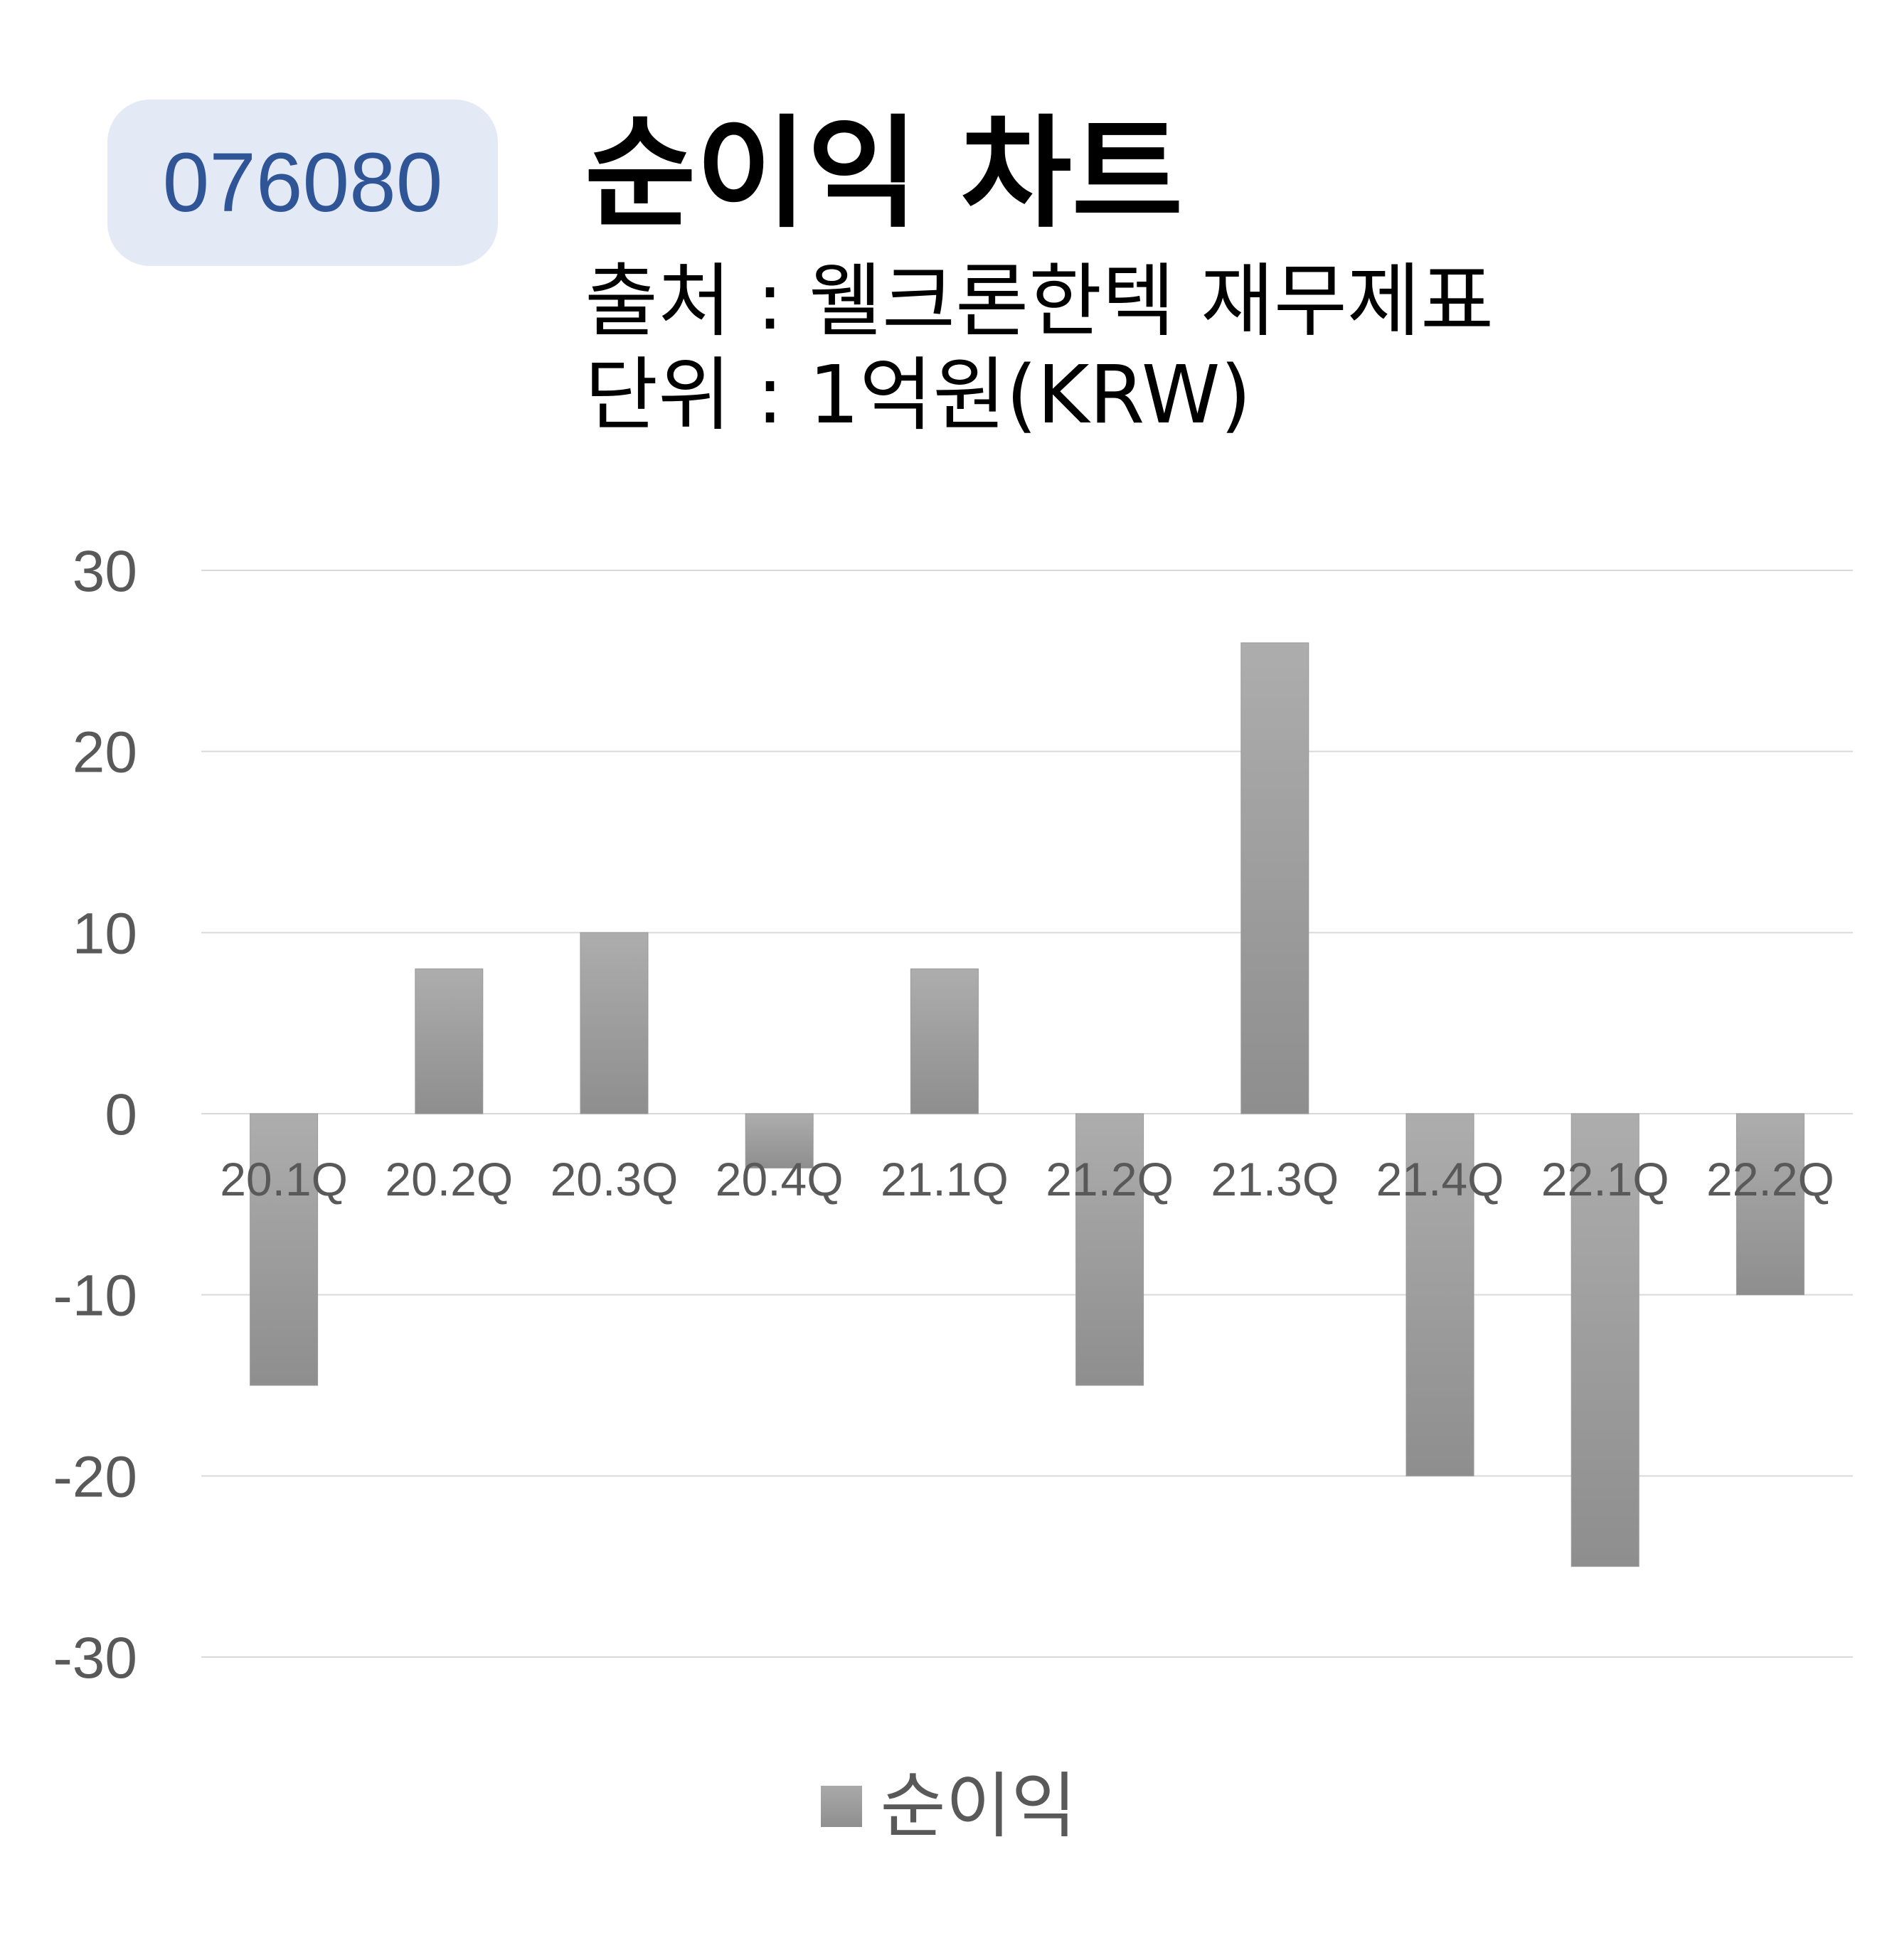  Describe the element at coordinates (284, 1249) in the screenshot. I see `bar-20.1Q` at that location.